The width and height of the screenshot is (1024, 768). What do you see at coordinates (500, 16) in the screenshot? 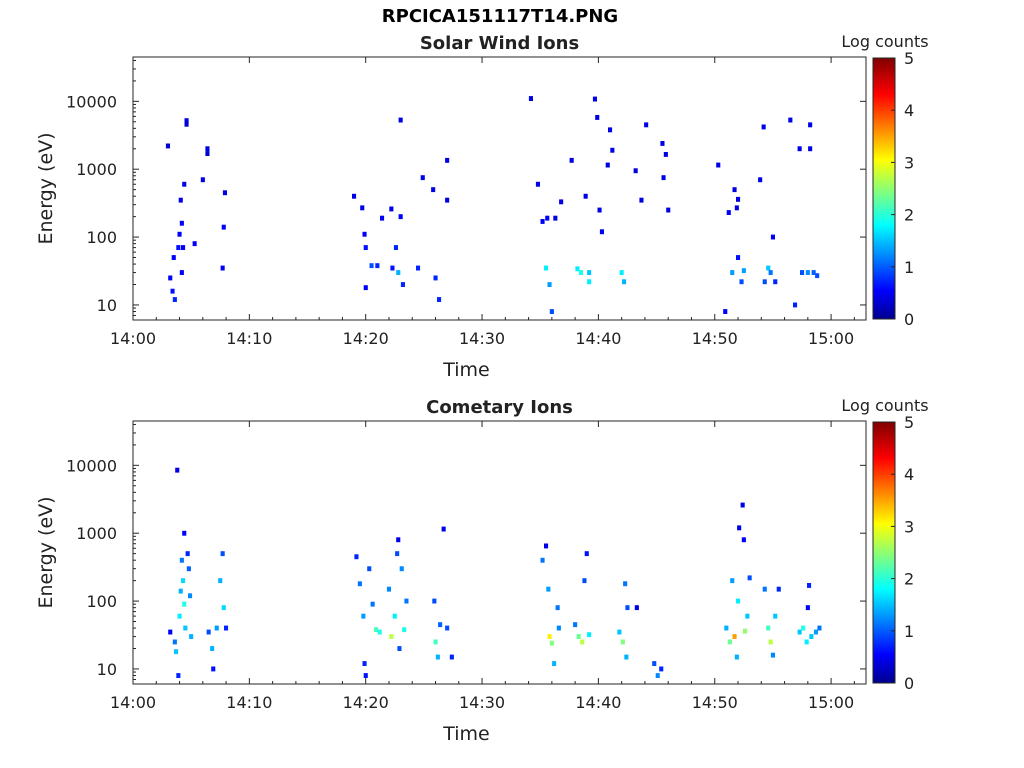
I see `figure-title: RPCICA151117T14.PNG` at bounding box center [500, 16].